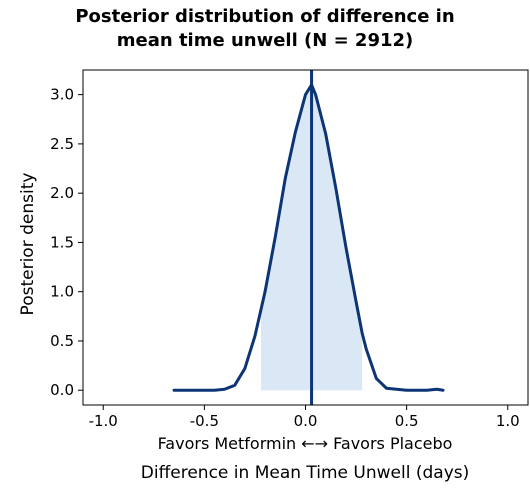 Image resolution: width=530 pixels, height=493 pixels. I want to click on y-tick-label: 1.5, so click(62, 242).